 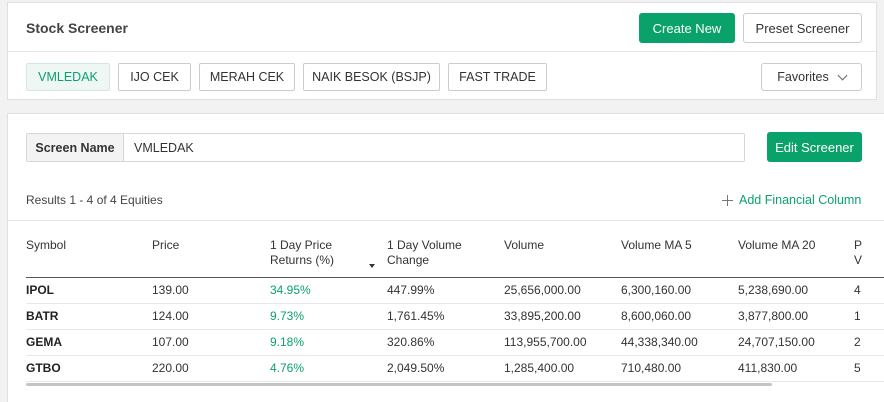 What do you see at coordinates (562, 342) in the screenshot?
I see `cell-volume: 113,955,700.00` at bounding box center [562, 342].